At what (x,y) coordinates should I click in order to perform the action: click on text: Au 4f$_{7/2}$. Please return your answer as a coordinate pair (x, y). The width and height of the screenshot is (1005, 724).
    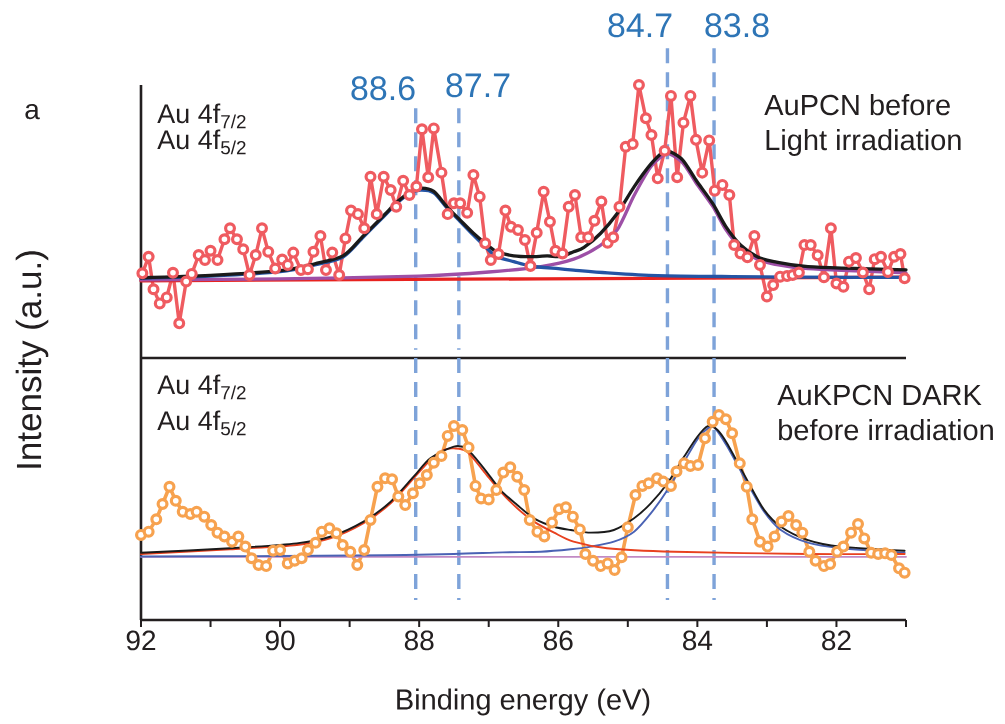
    Looking at the image, I should click on (201, 387).